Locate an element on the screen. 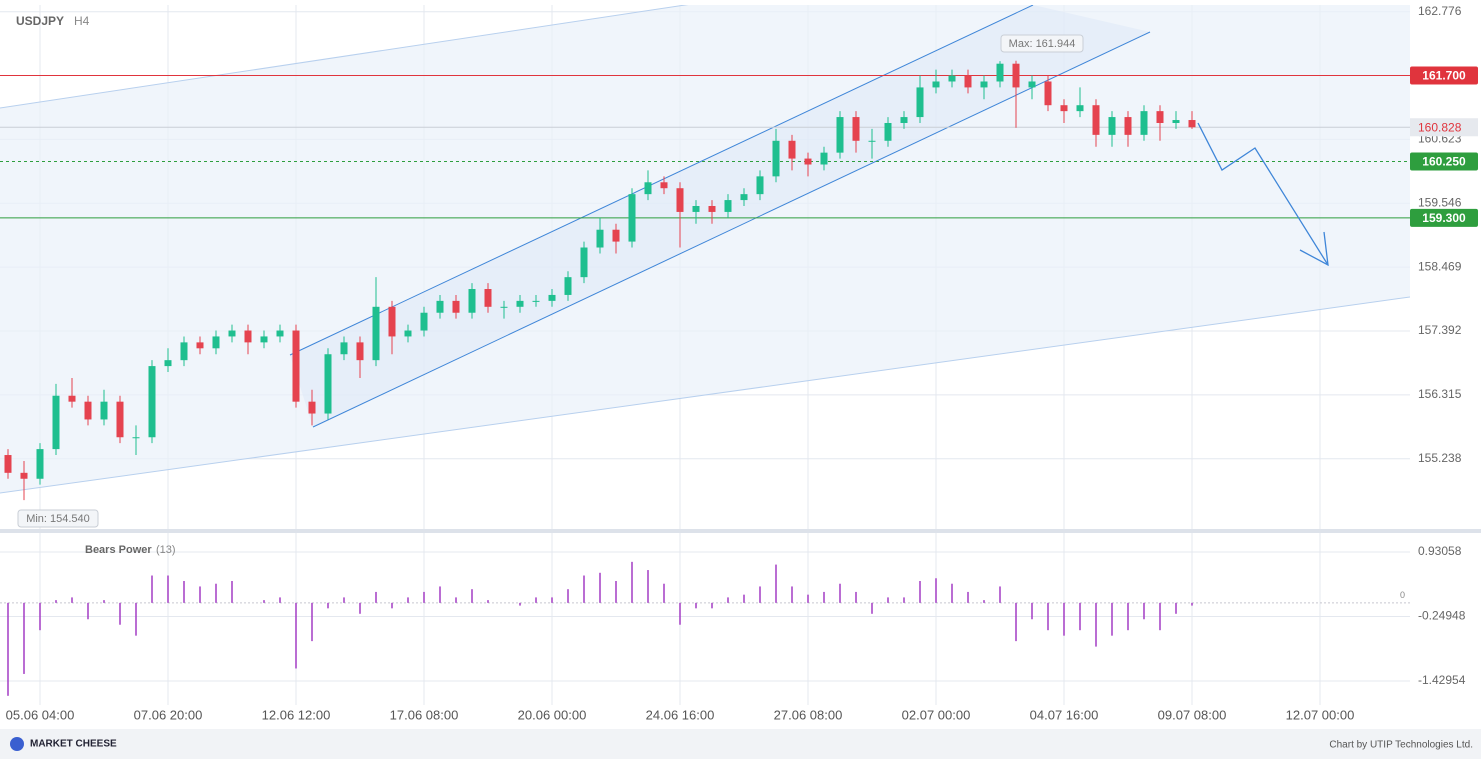 The height and width of the screenshot is (759, 1481). max-box is located at coordinates (1042, 43).